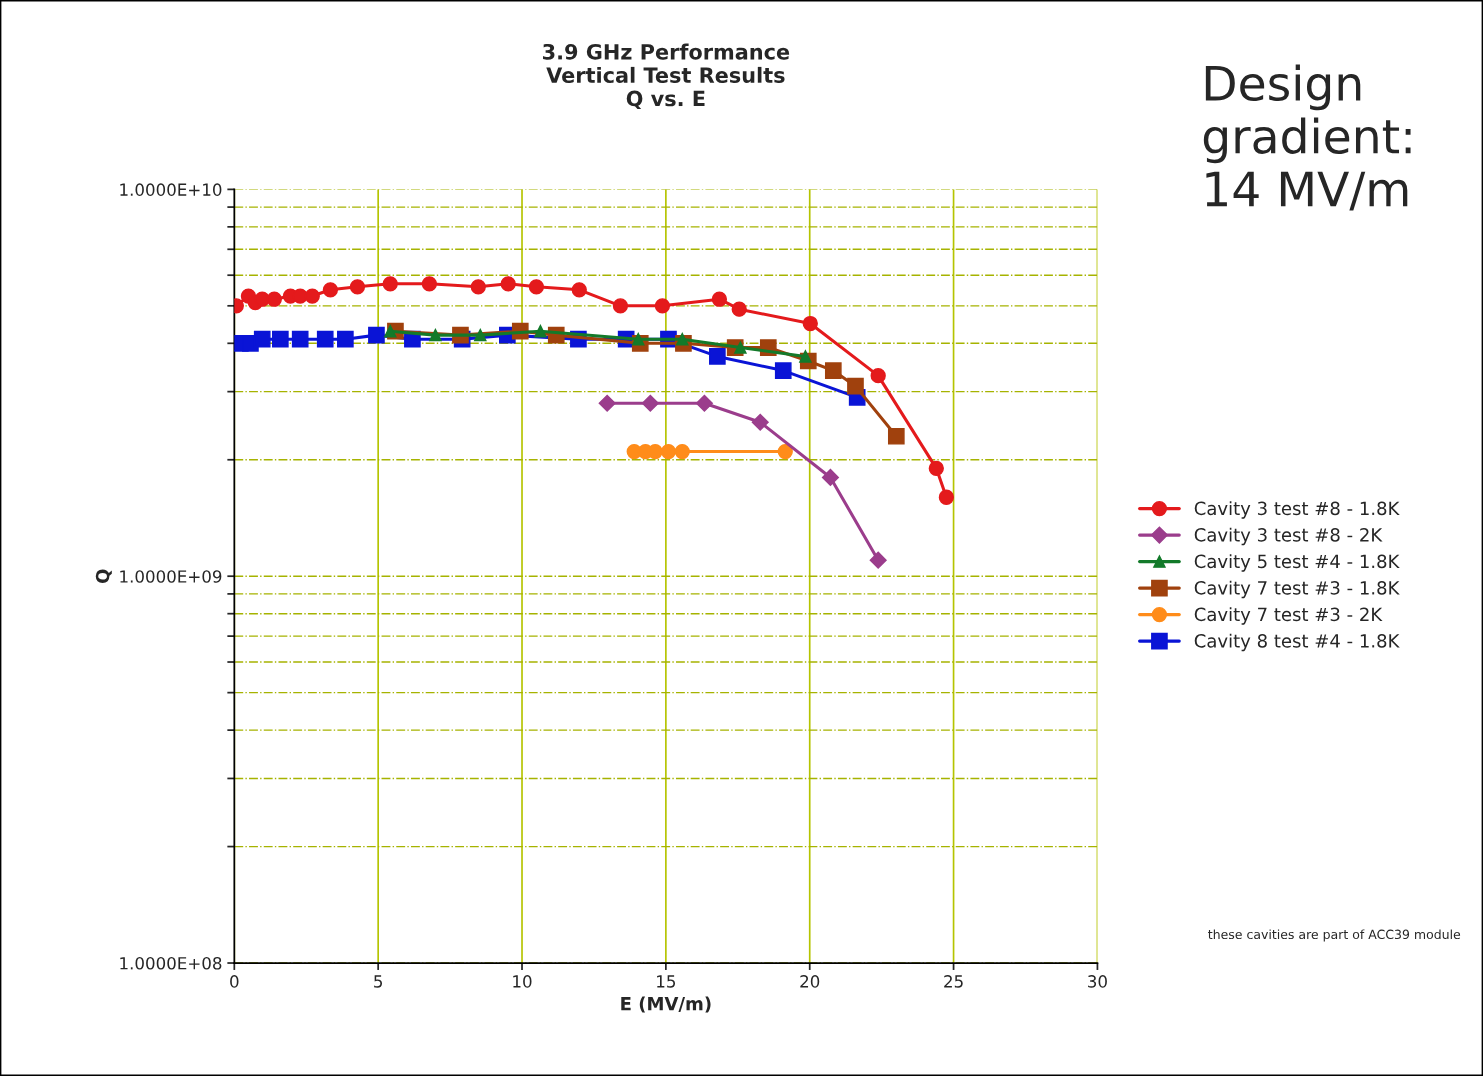 The width and height of the screenshot is (1483, 1076). What do you see at coordinates (171, 963) in the screenshot?
I see `y-tick-label: 1.0000E+08` at bounding box center [171, 963].